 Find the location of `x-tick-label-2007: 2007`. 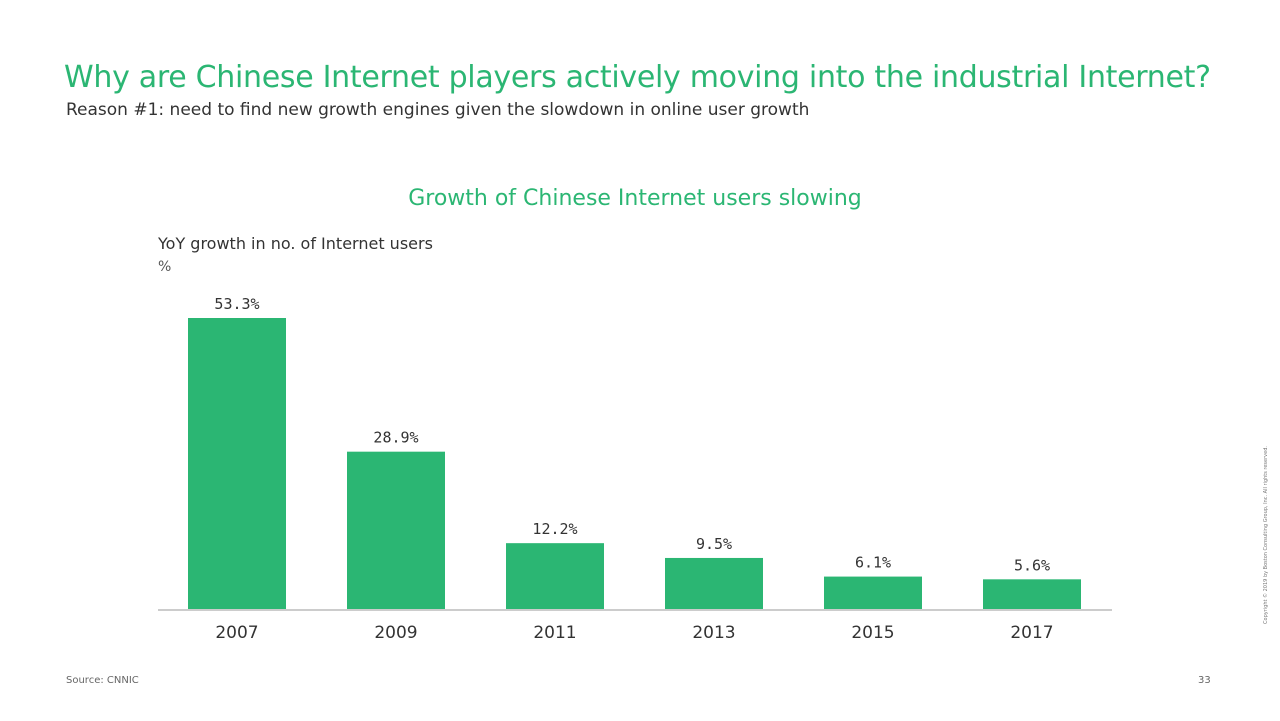

x-tick-label-2007: 2007 is located at coordinates (236, 633).